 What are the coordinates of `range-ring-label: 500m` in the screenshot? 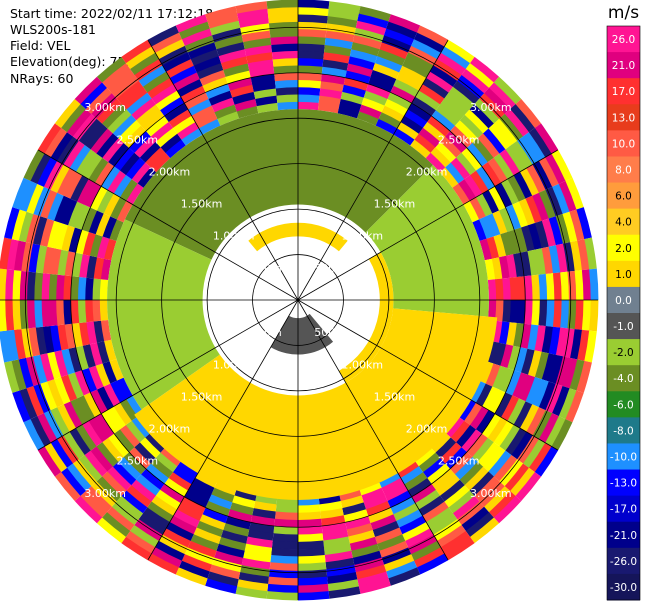 It's located at (330, 268).